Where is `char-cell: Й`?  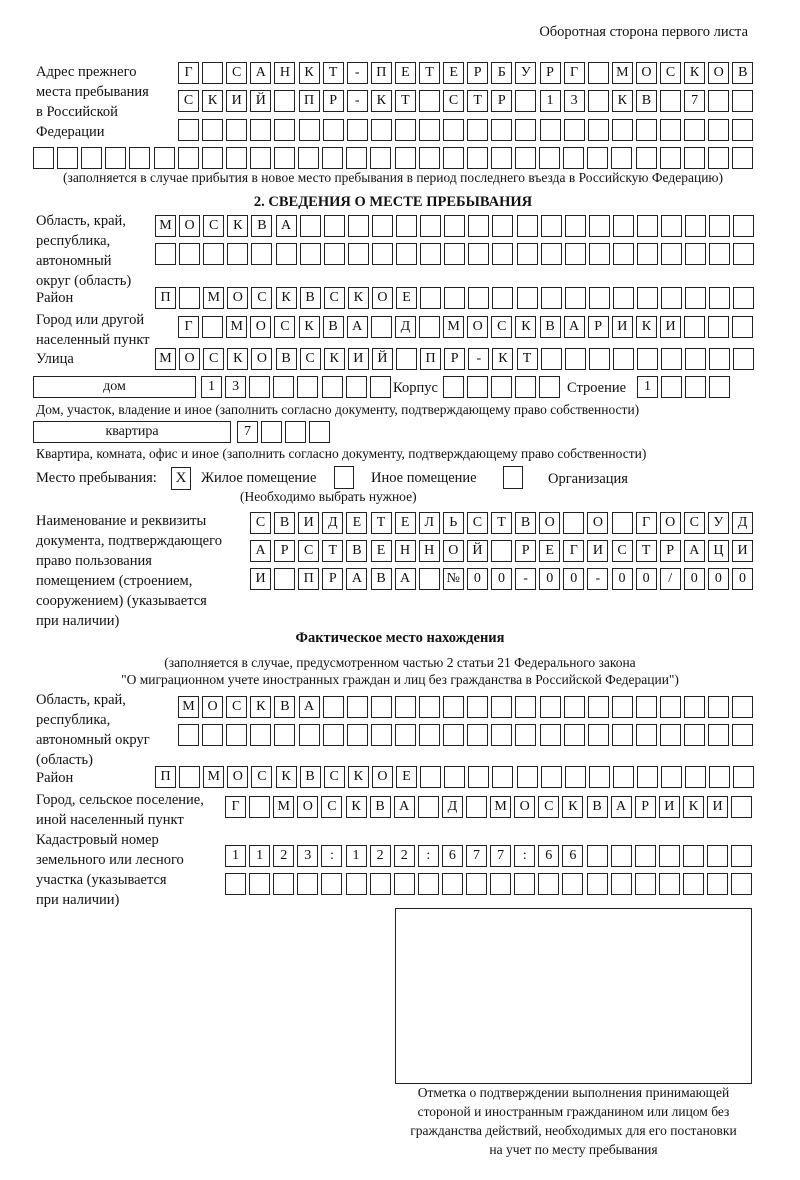 char-cell: Й is located at coordinates (382, 359).